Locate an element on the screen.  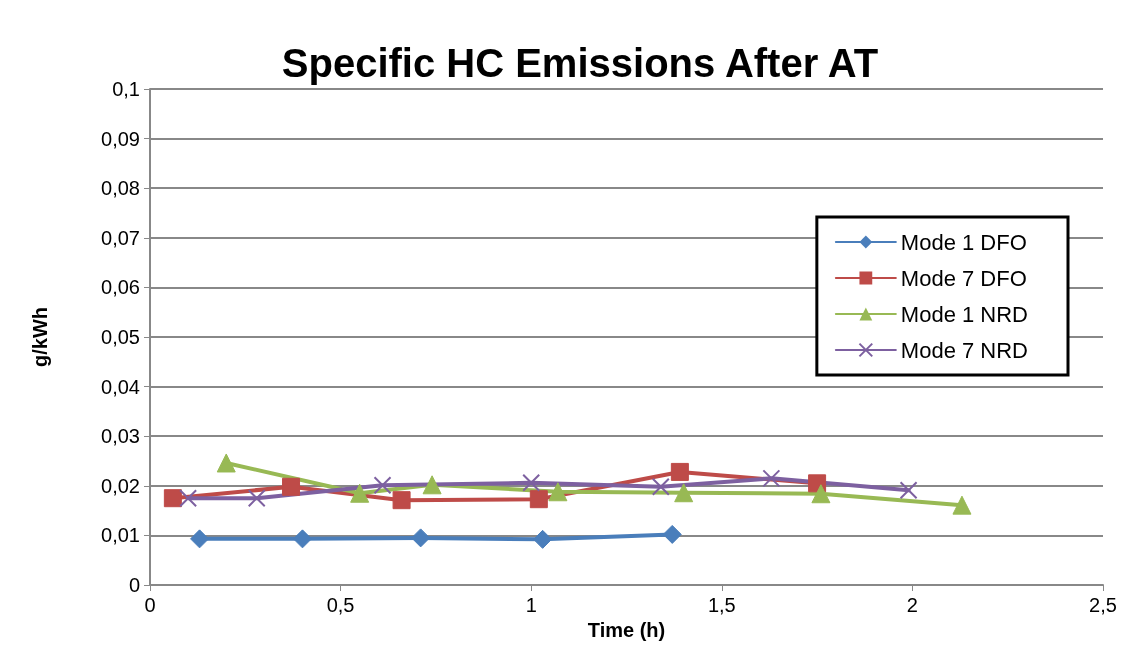
legend-label: Mode 1 DFO is located at coordinates (963, 242).